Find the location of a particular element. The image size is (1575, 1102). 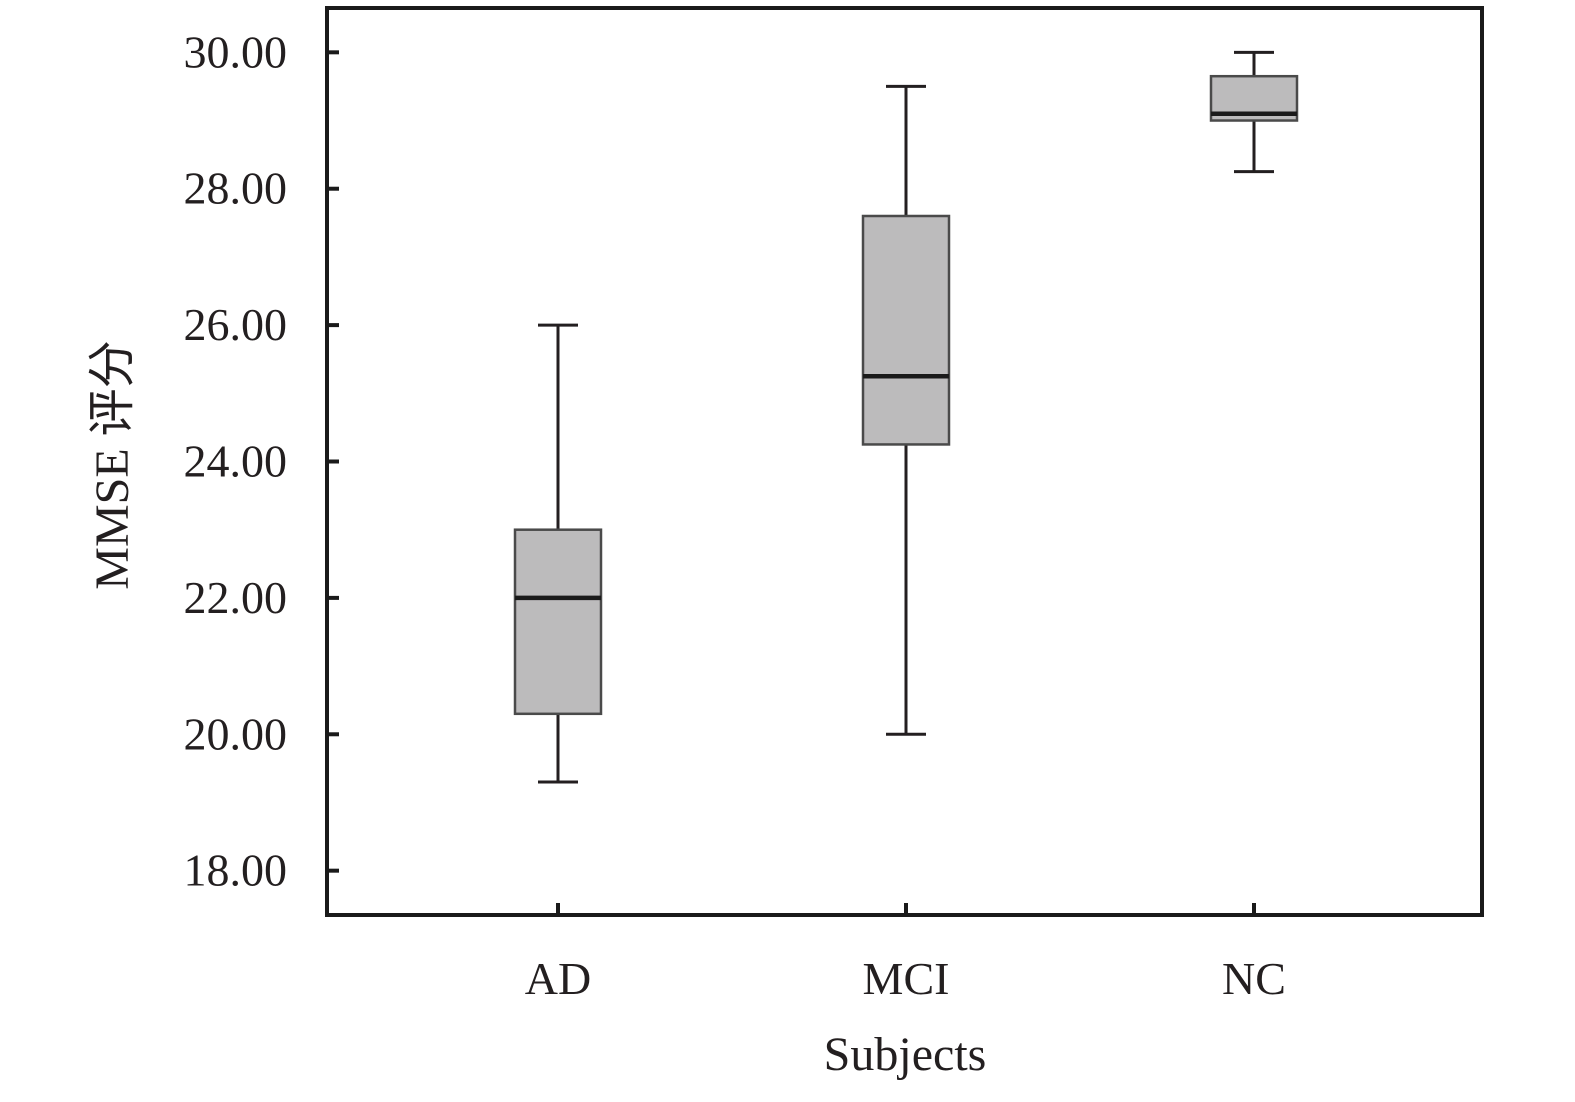

y-tick-label: 20.00 is located at coordinates (236, 733).